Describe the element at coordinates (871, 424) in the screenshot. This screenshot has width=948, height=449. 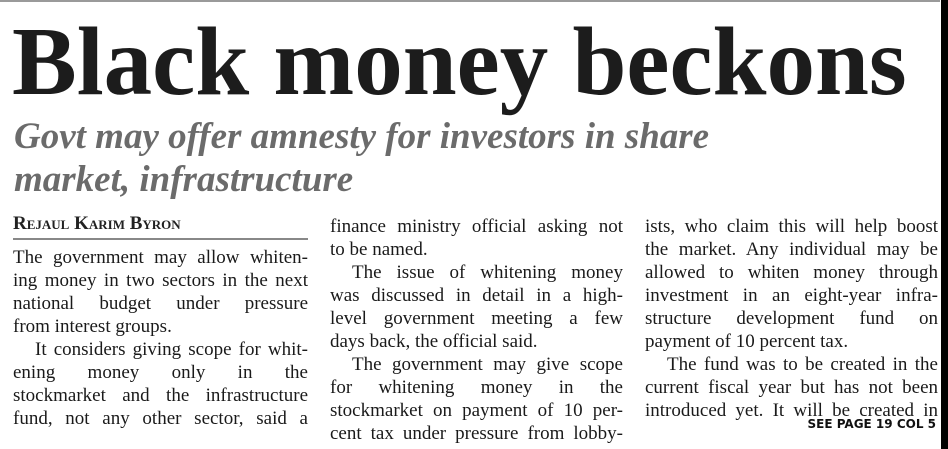
I see `continuation-link: SEE PAGE 19 COL 5` at that location.